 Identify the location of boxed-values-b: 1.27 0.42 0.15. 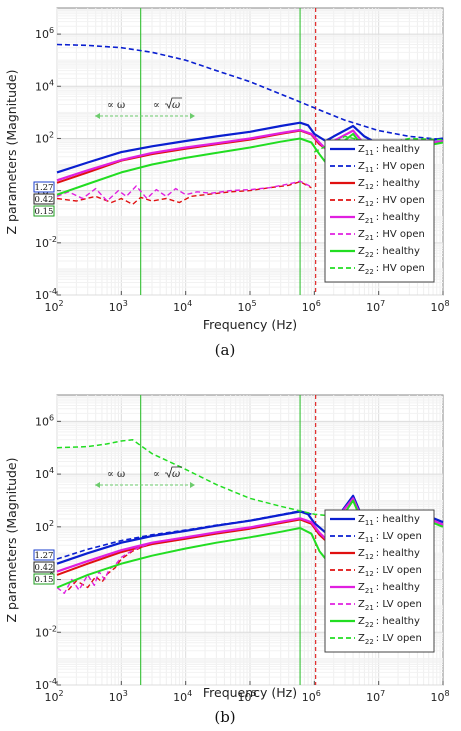
(44, 567).